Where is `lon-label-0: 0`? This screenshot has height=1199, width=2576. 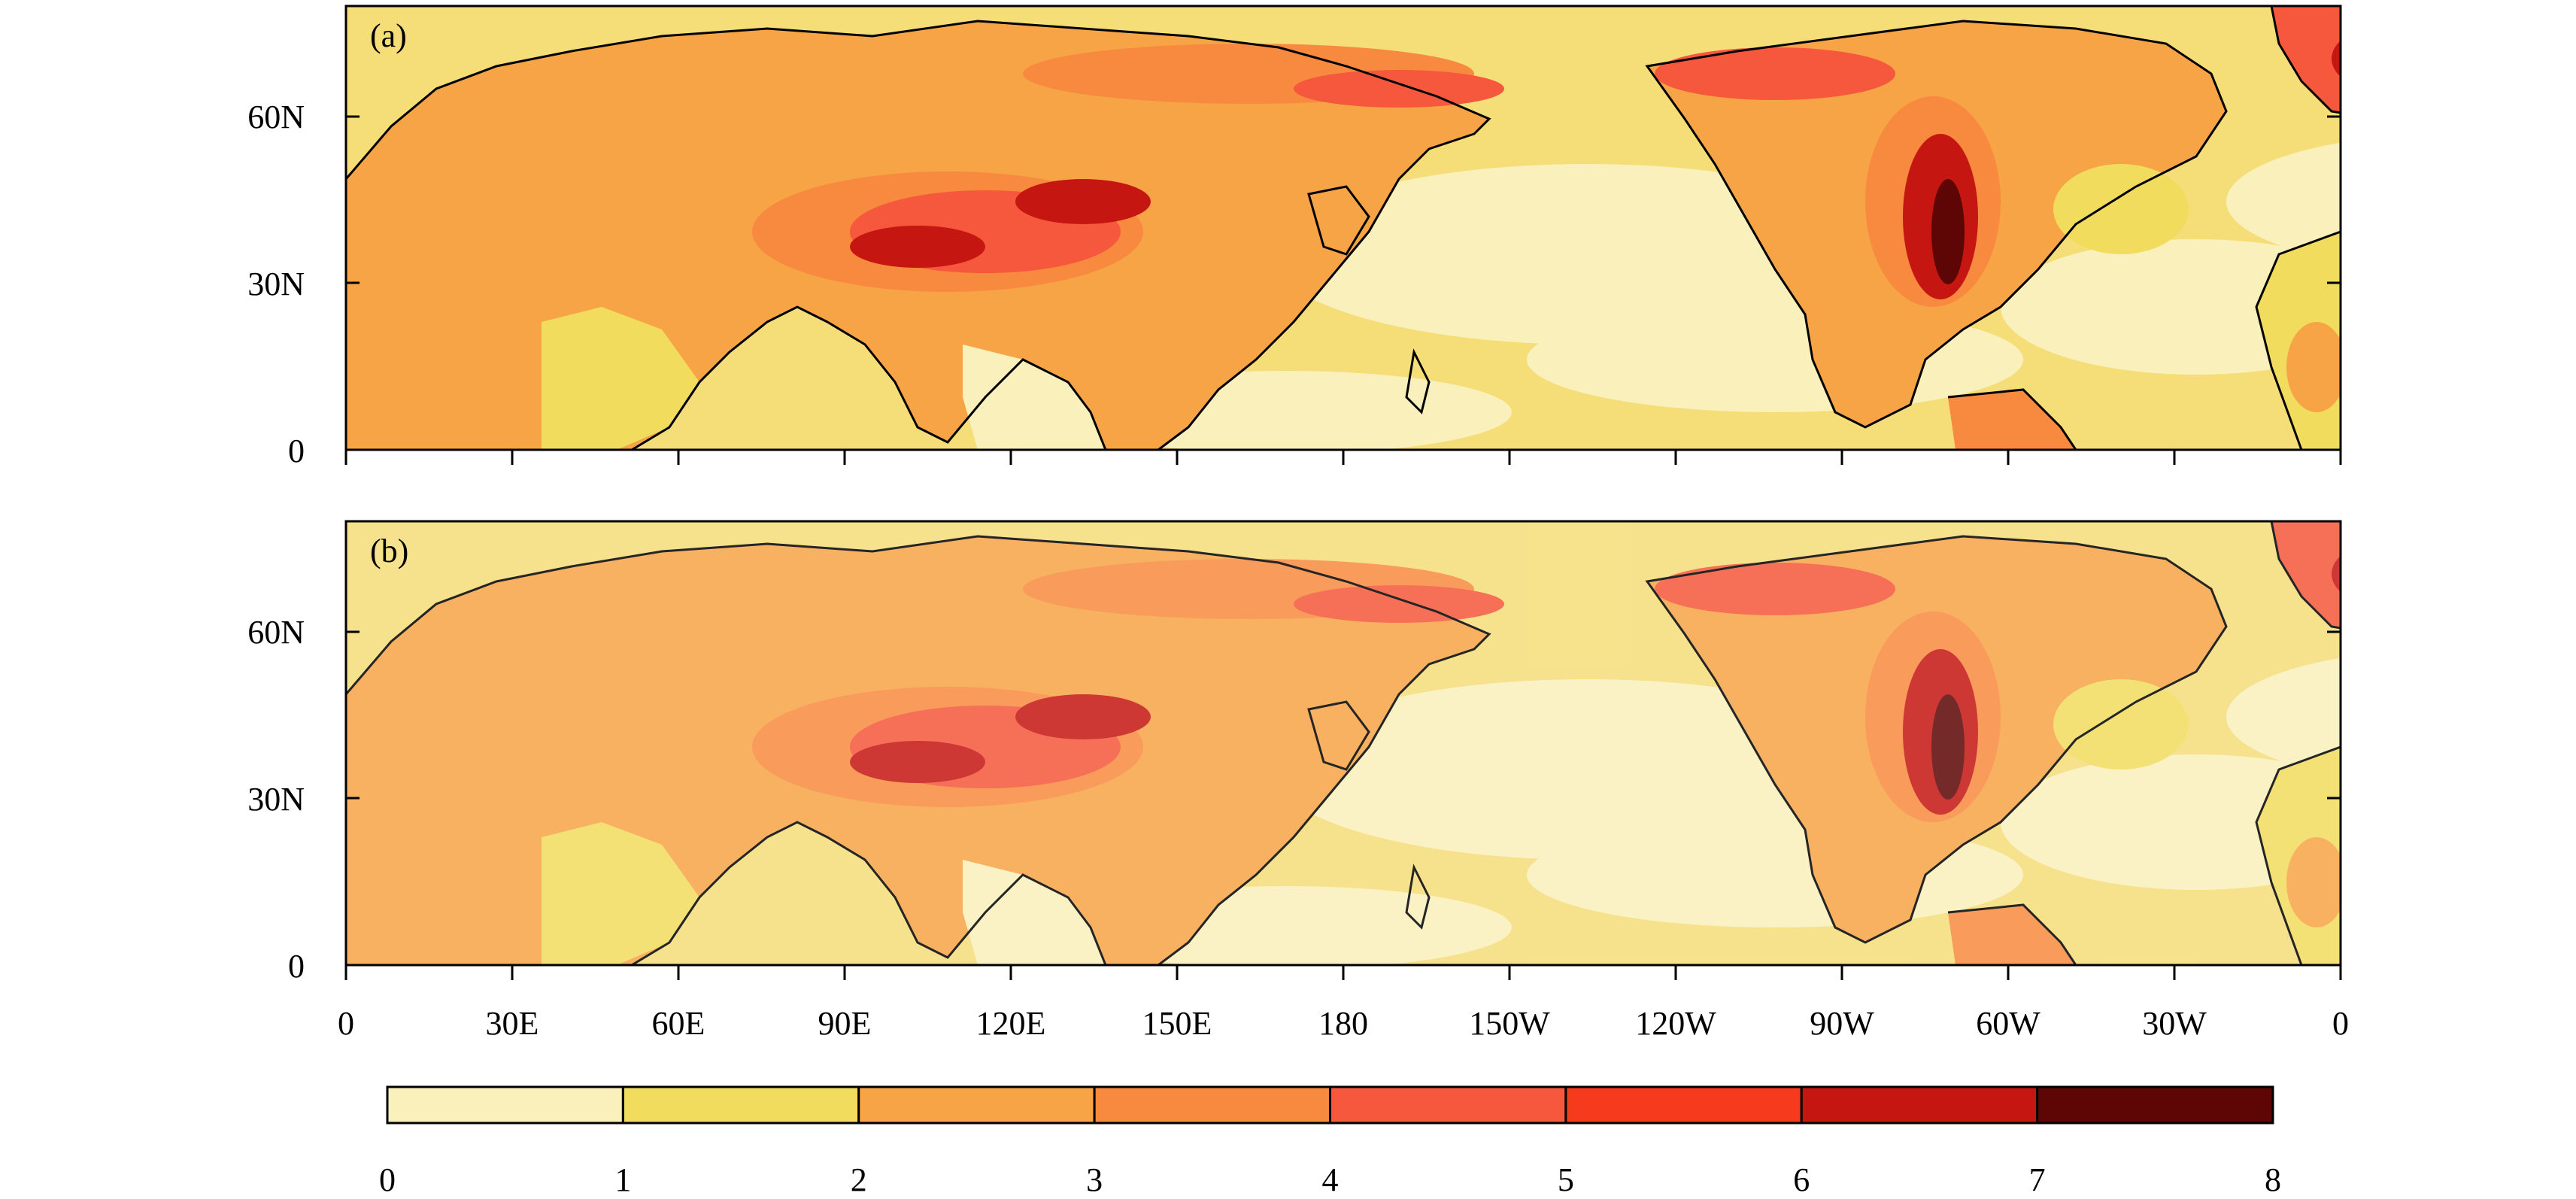 lon-label-0: 0 is located at coordinates (346, 1023).